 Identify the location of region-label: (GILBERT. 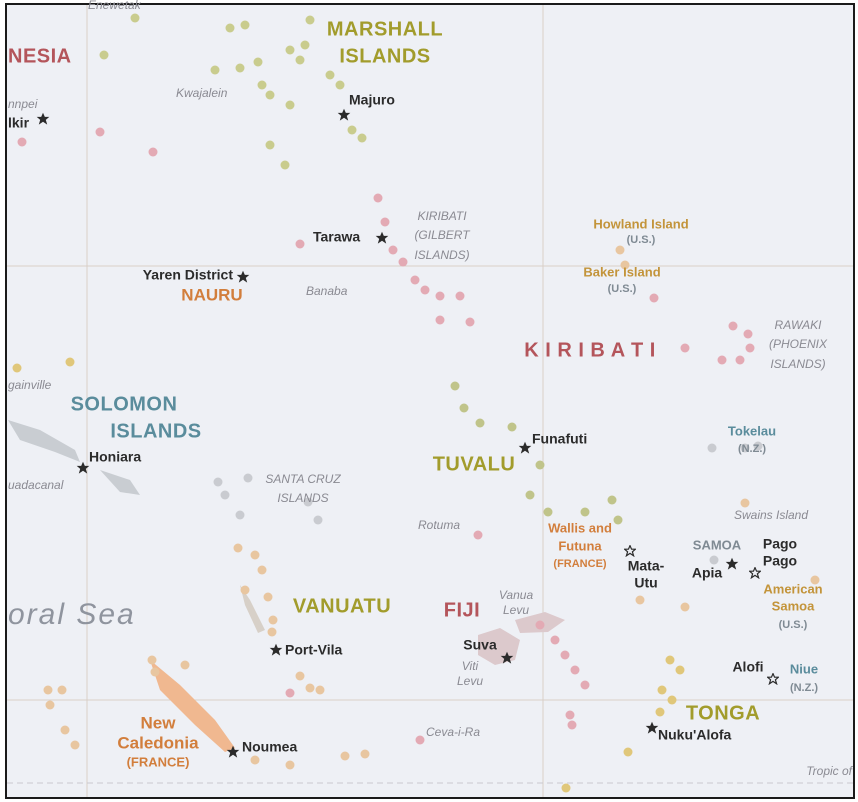
(442, 235).